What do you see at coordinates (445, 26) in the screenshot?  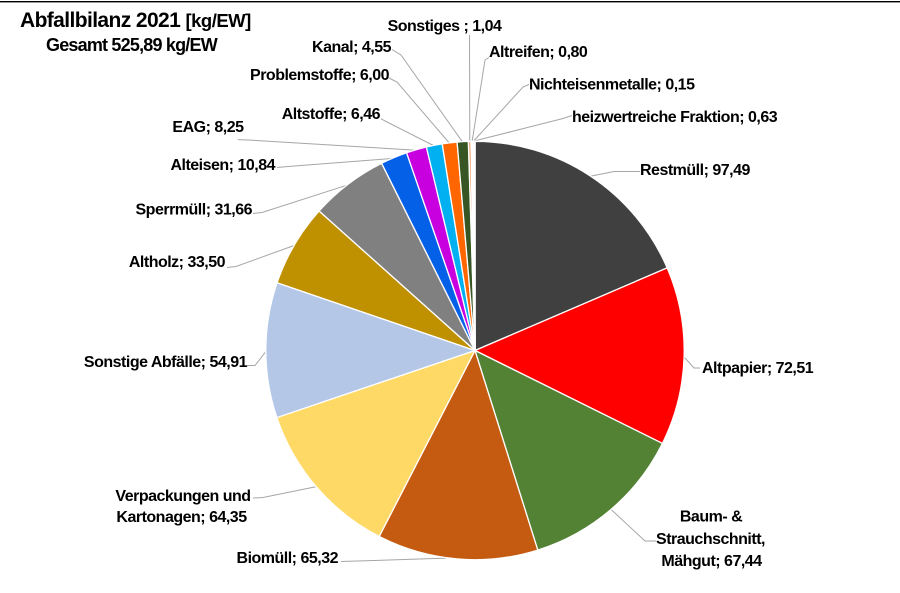 I see `svg-text: Sonstiges ; 1,04` at bounding box center [445, 26].